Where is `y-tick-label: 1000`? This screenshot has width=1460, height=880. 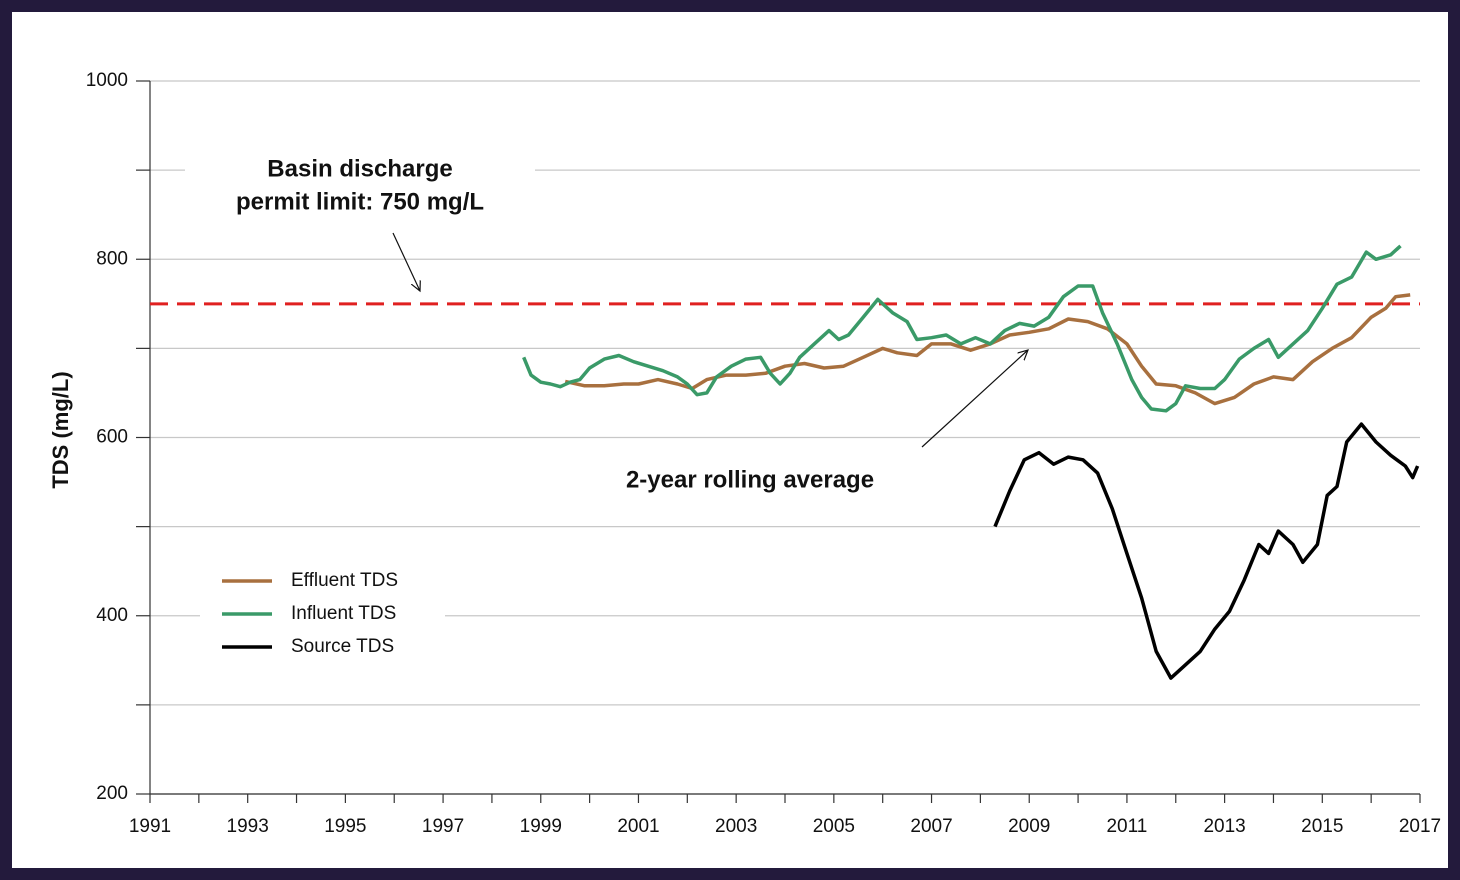
y-tick-label: 1000 is located at coordinates (107, 80).